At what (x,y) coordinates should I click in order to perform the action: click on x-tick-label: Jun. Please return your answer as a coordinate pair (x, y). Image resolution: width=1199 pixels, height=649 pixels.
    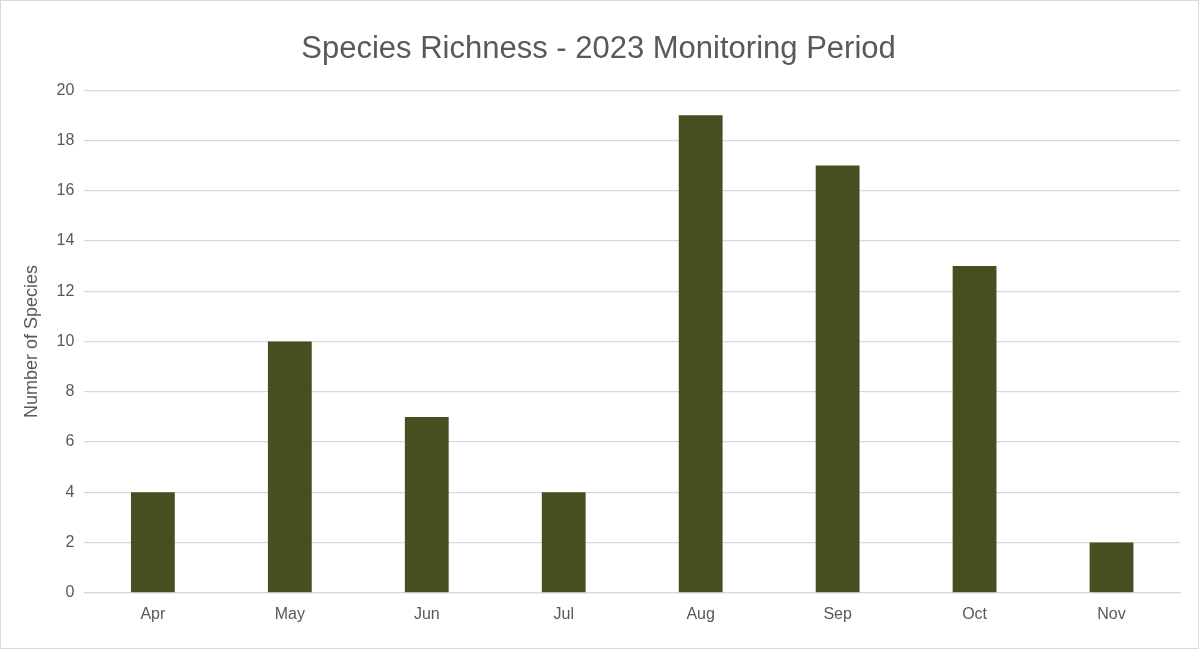
    Looking at the image, I should click on (426, 613).